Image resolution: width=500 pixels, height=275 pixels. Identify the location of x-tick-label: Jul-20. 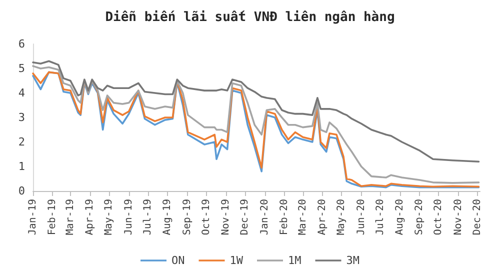
(380, 217).